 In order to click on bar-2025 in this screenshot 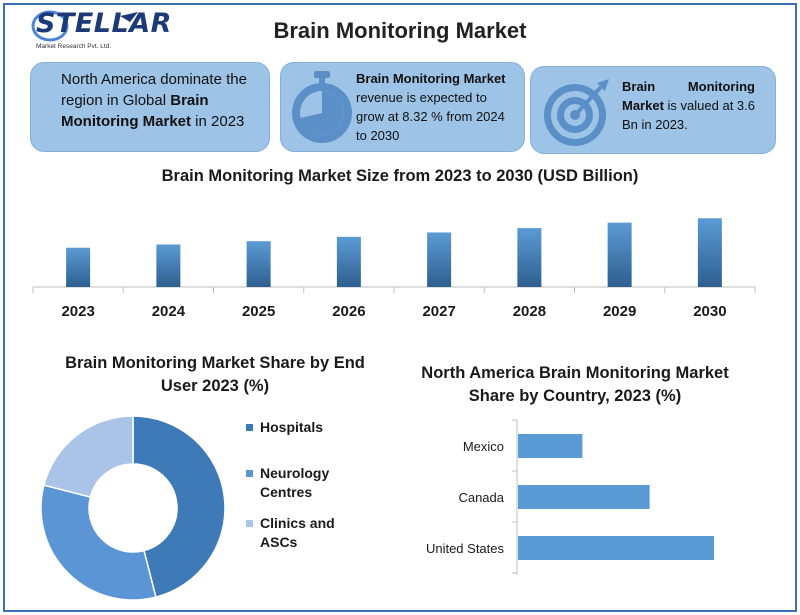, I will do `click(258, 264)`.